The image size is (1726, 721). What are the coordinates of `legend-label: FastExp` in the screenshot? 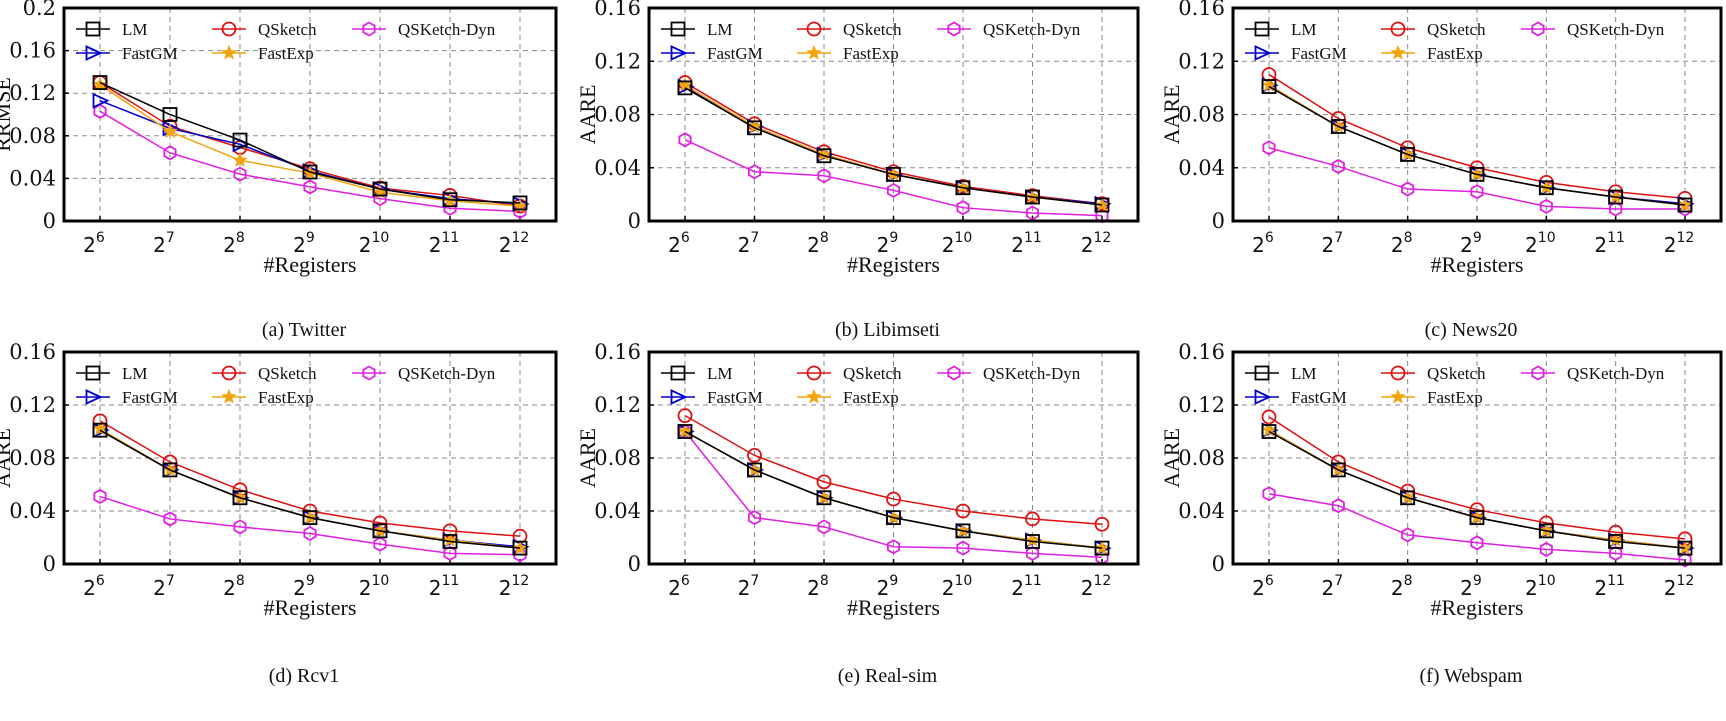 It's located at (1455, 397).